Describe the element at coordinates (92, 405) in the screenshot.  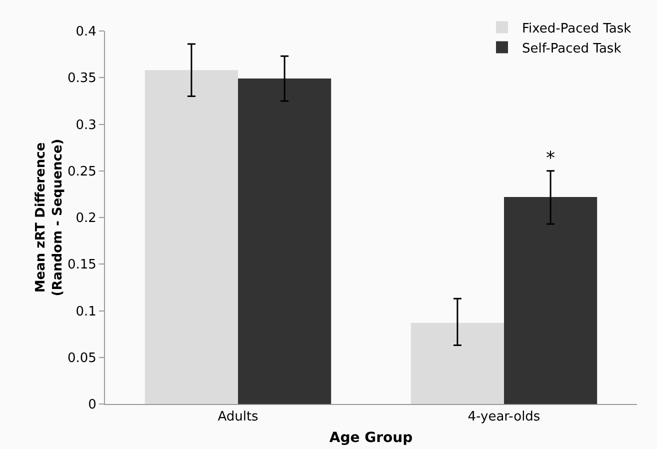
I see `y-tick-label: 0` at that location.